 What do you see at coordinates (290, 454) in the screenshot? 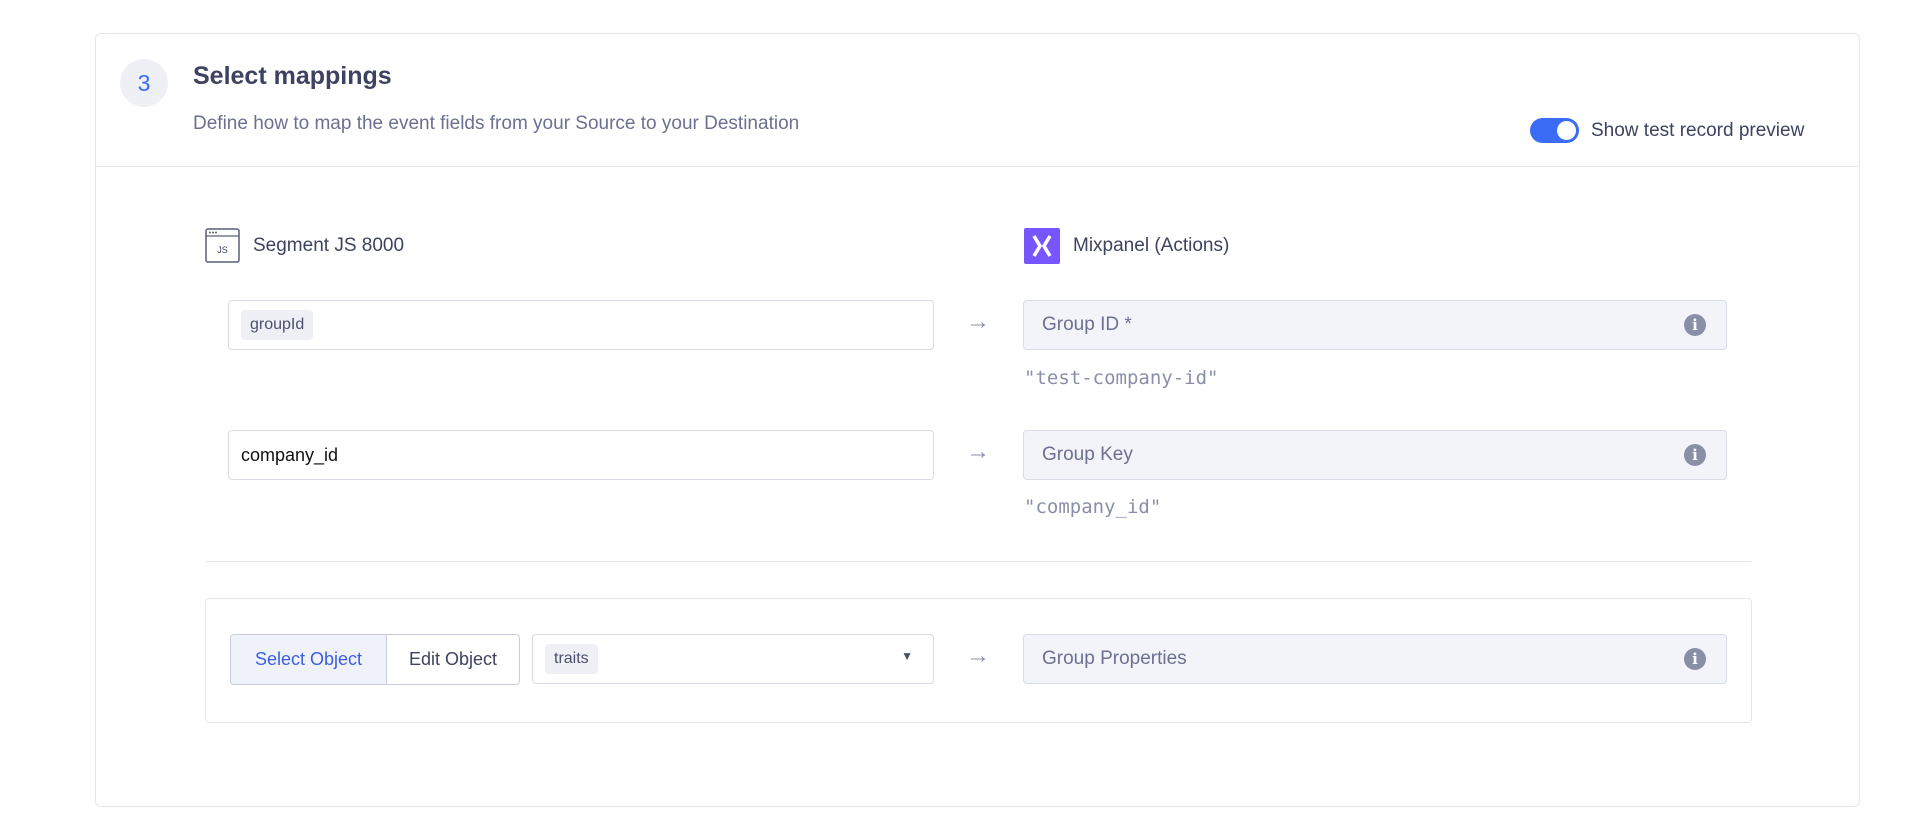
I see `field-value: company_id` at bounding box center [290, 454].